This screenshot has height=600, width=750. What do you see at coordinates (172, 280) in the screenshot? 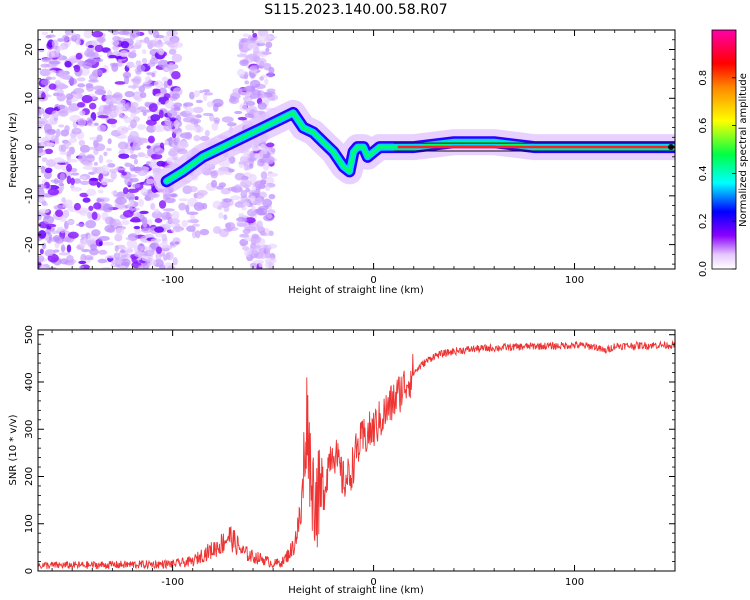
I see `x-tick-label: -100` at bounding box center [172, 280].